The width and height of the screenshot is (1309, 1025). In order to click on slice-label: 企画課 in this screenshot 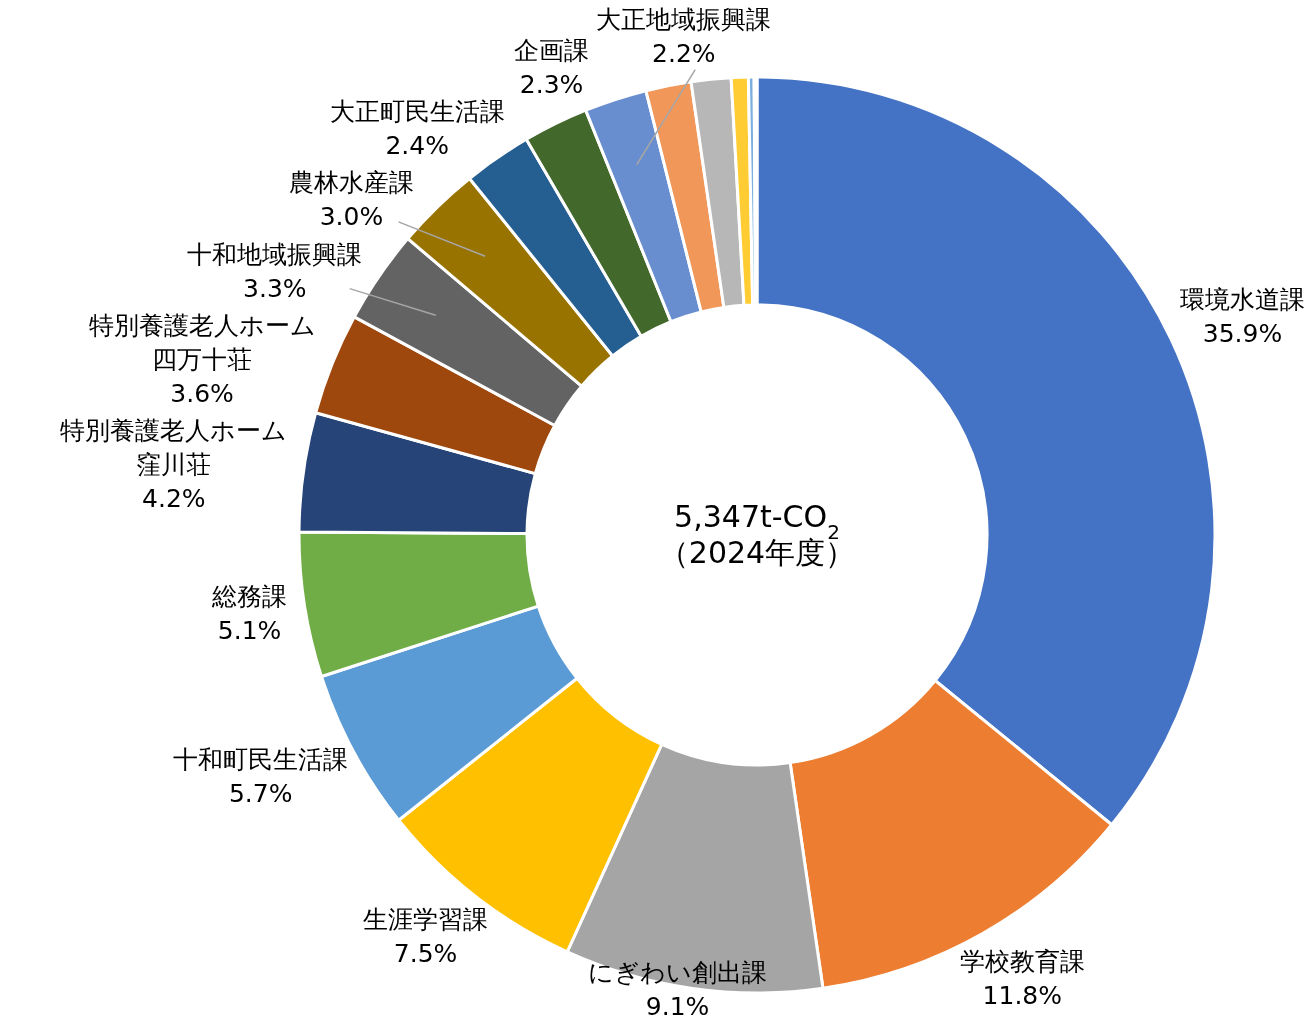, I will do `click(552, 51)`.